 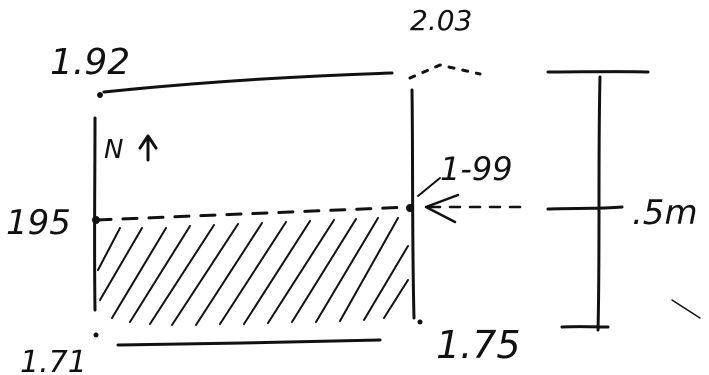 I want to click on bottom-edge, so click(x=249, y=342).